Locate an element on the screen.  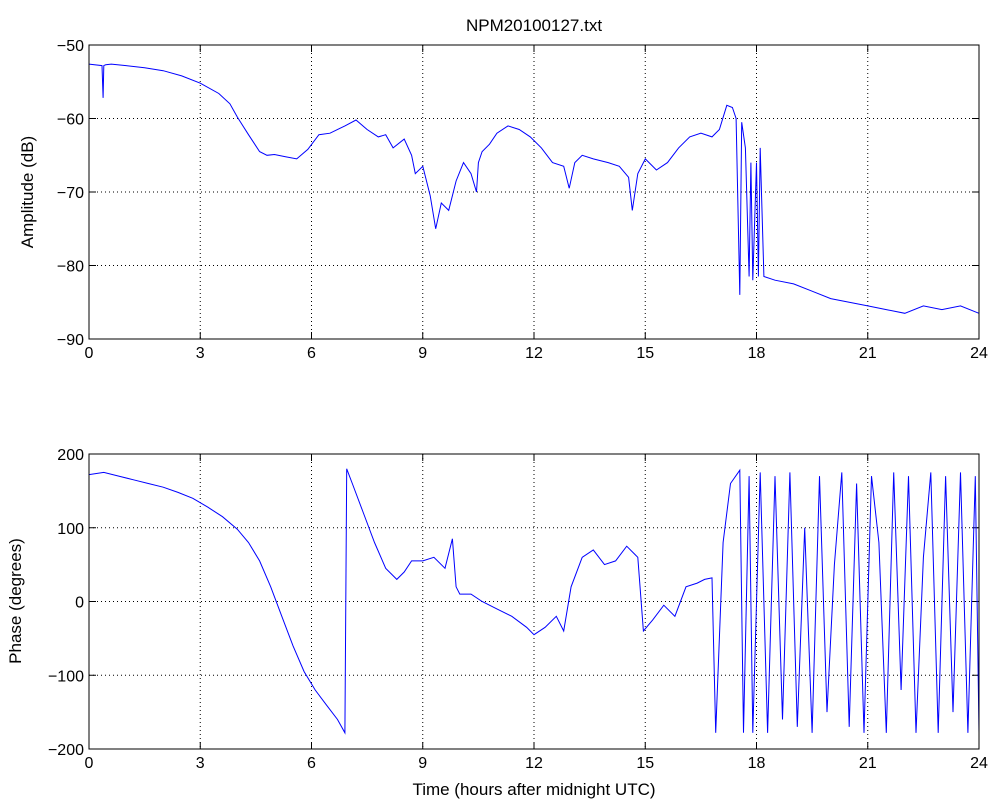
amplitude-y-axis-label: Amplitude (dB) is located at coordinates (27, 192).